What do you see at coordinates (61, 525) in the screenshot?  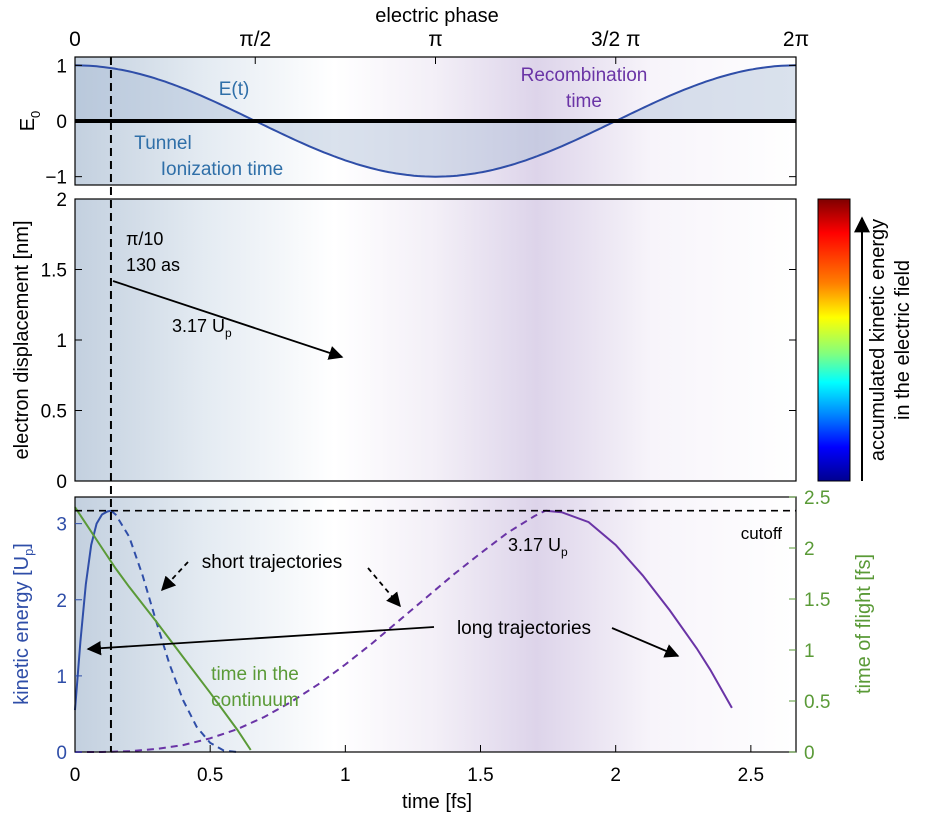 I see `energy-y-tick-label: 3` at bounding box center [61, 525].